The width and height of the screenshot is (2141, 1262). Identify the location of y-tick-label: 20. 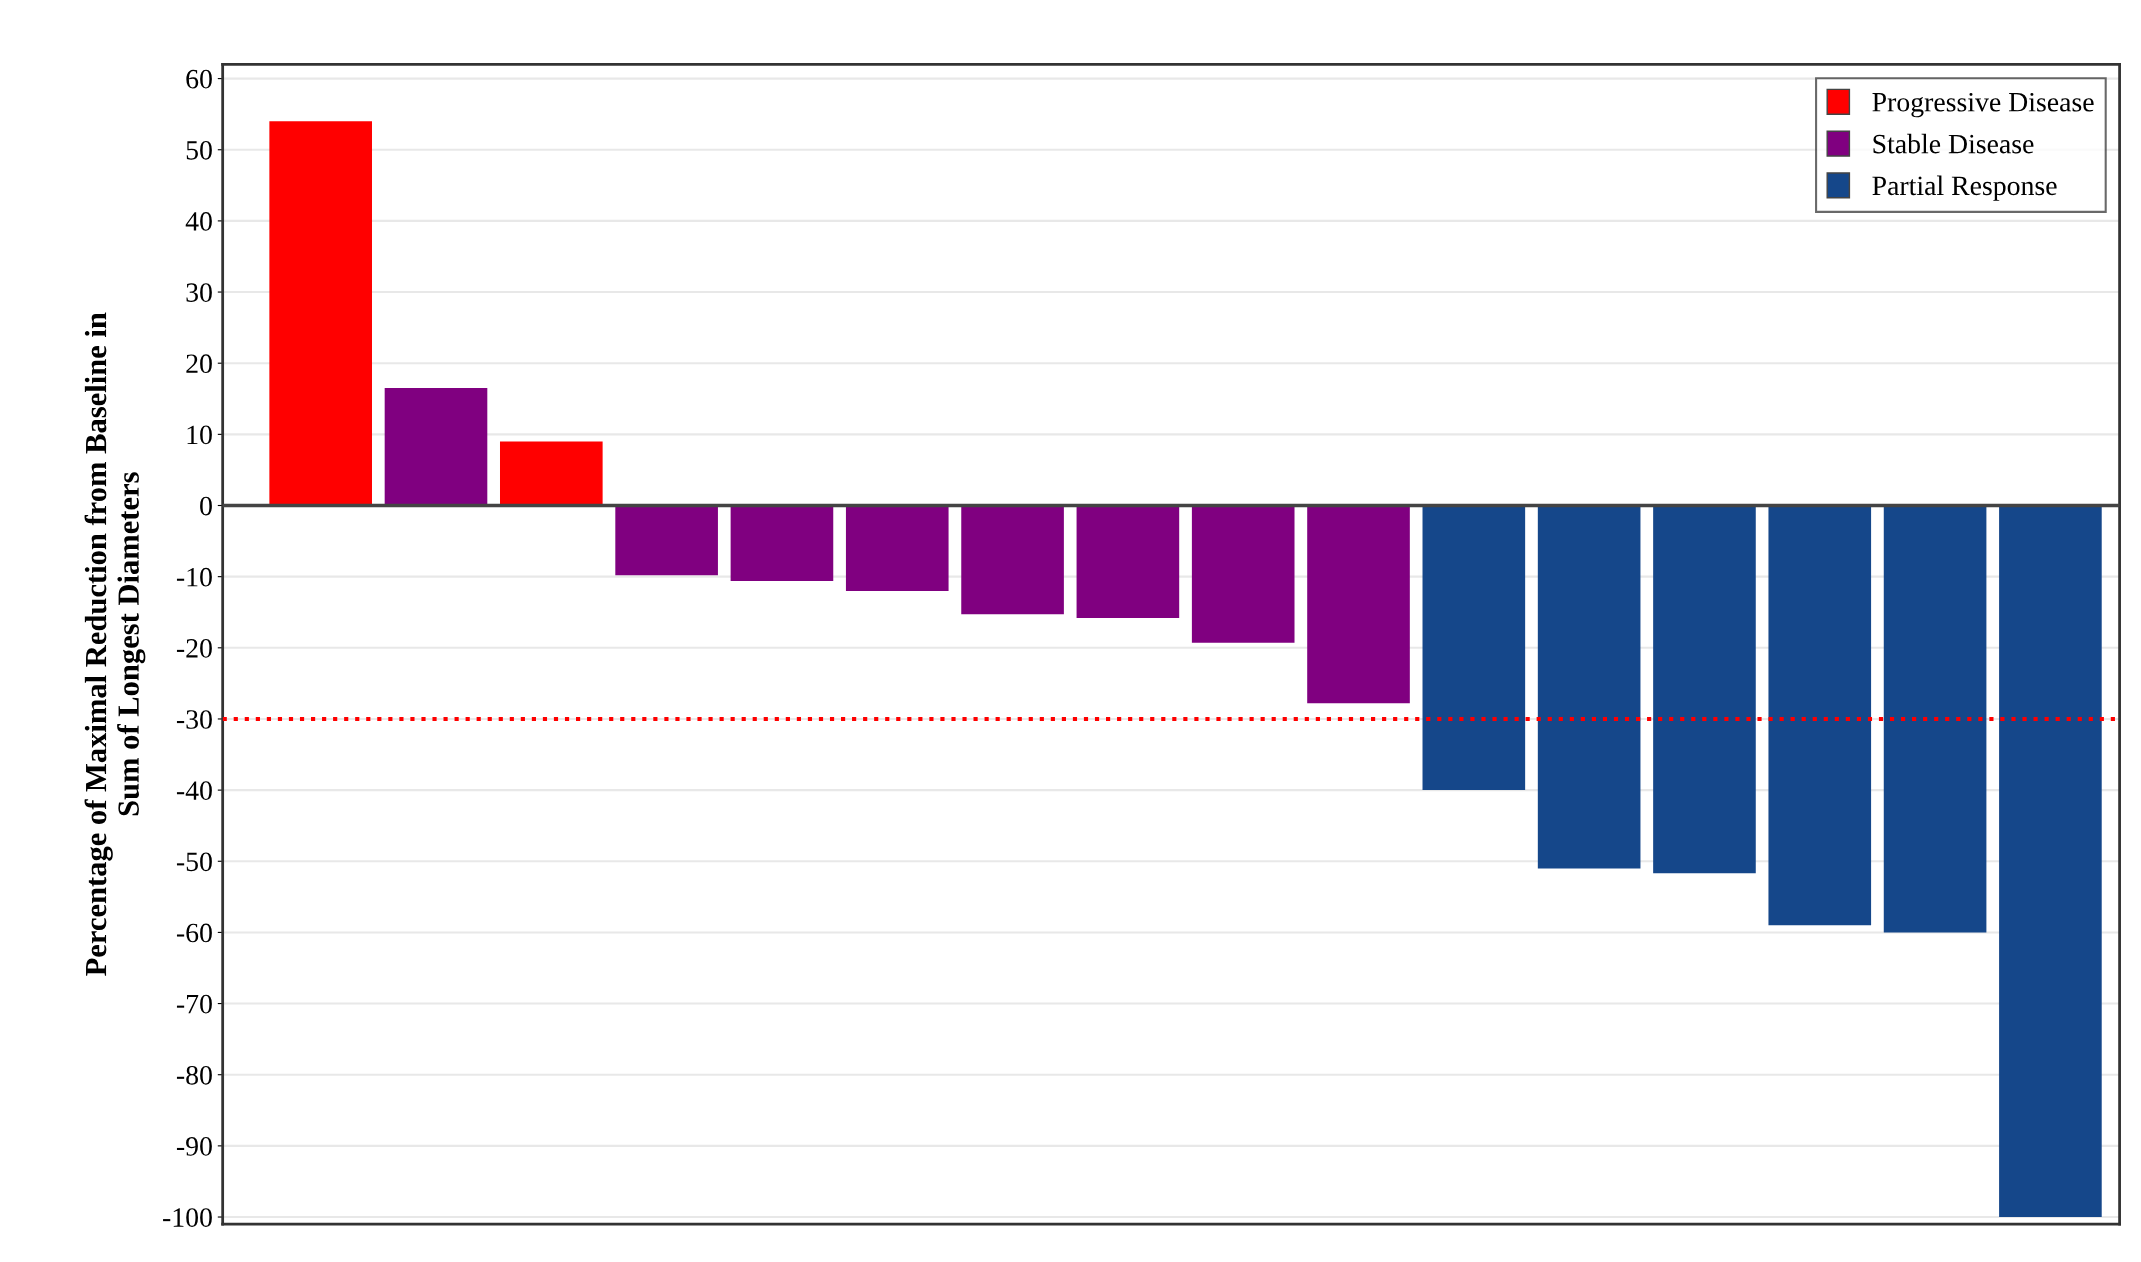
(199, 364).